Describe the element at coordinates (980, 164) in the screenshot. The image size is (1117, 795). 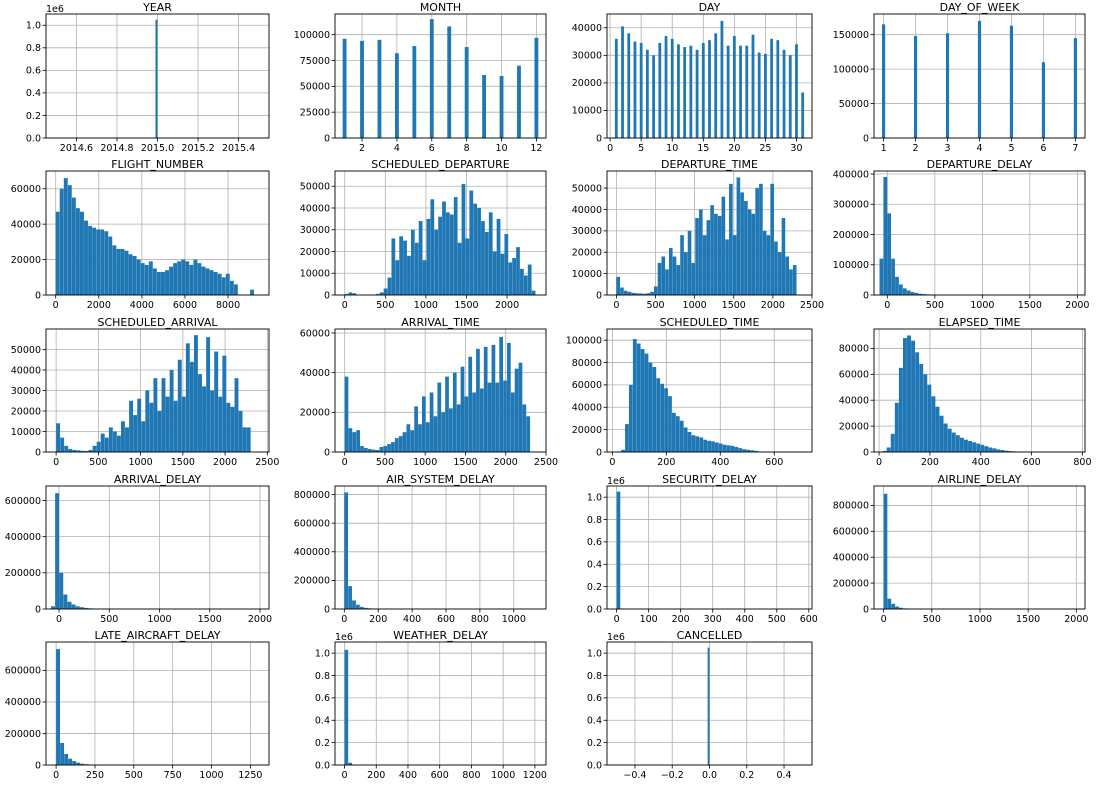
I see `subplot-title: DEPARTURE_DELAY` at that location.